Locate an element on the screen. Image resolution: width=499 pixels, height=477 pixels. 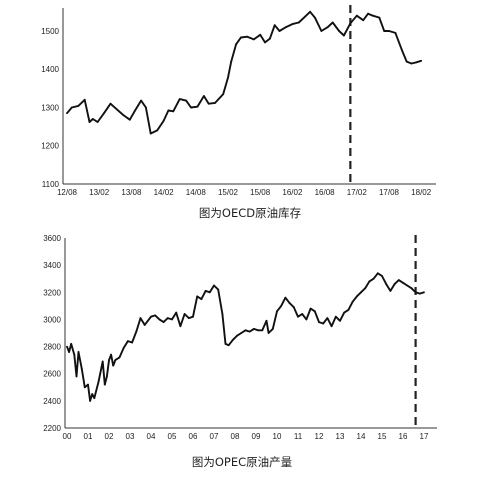
opec-x-tick-label: 13 is located at coordinates (340, 436).